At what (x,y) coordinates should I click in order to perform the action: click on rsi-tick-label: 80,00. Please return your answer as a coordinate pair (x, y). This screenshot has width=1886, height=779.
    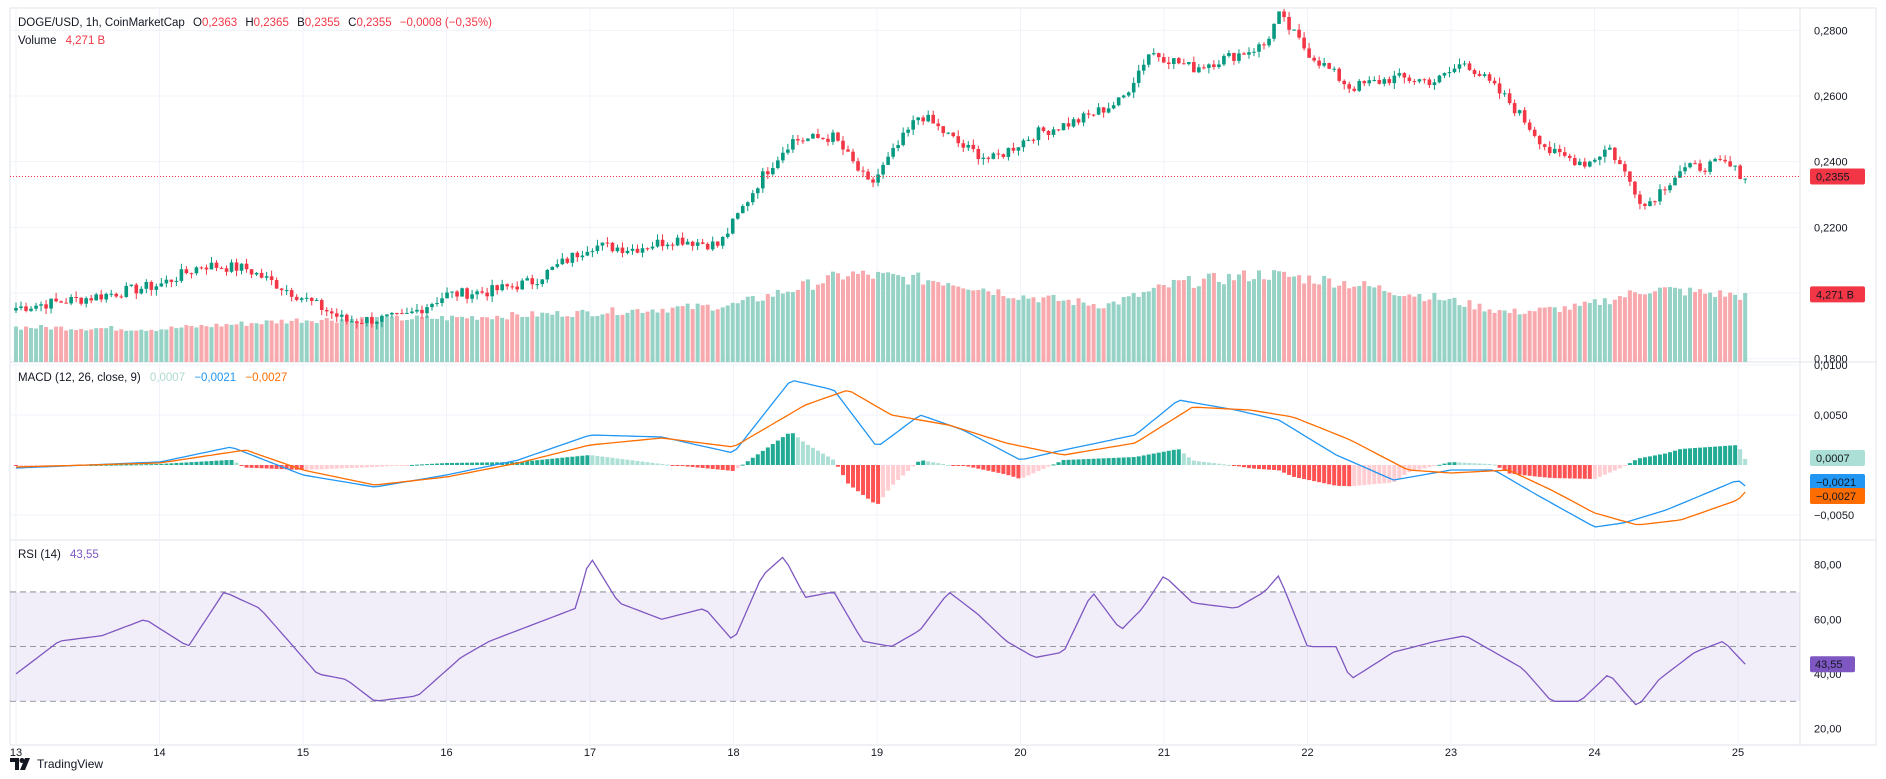
    Looking at the image, I should click on (1828, 566).